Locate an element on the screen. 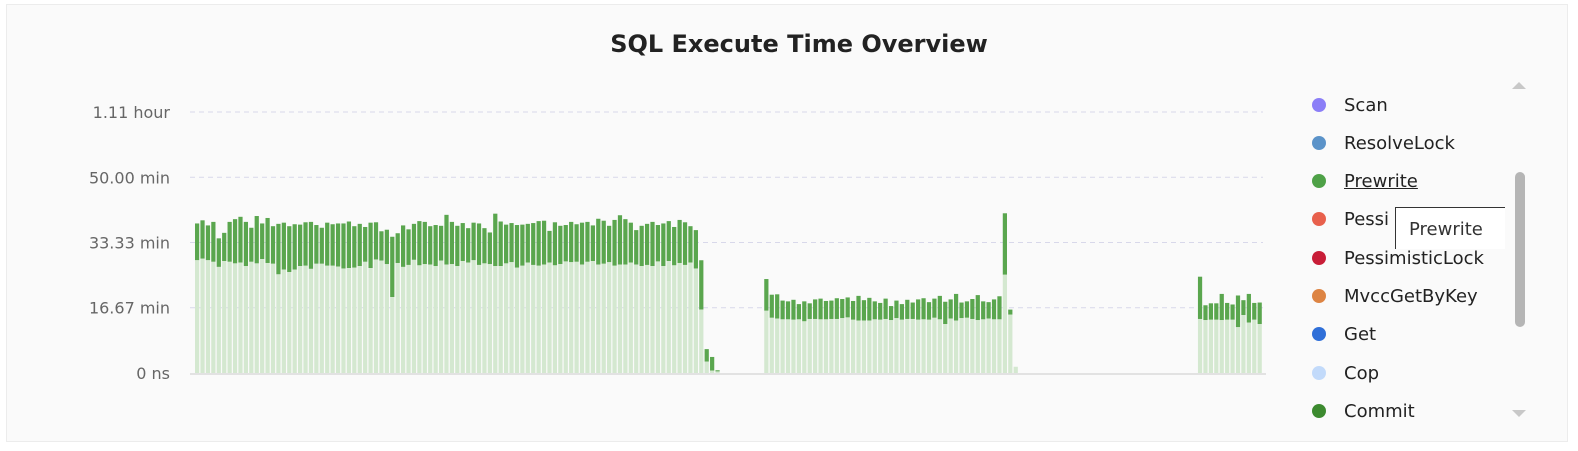 The width and height of the screenshot is (1578, 451). legend-scrollbar is located at coordinates (1520, 249).